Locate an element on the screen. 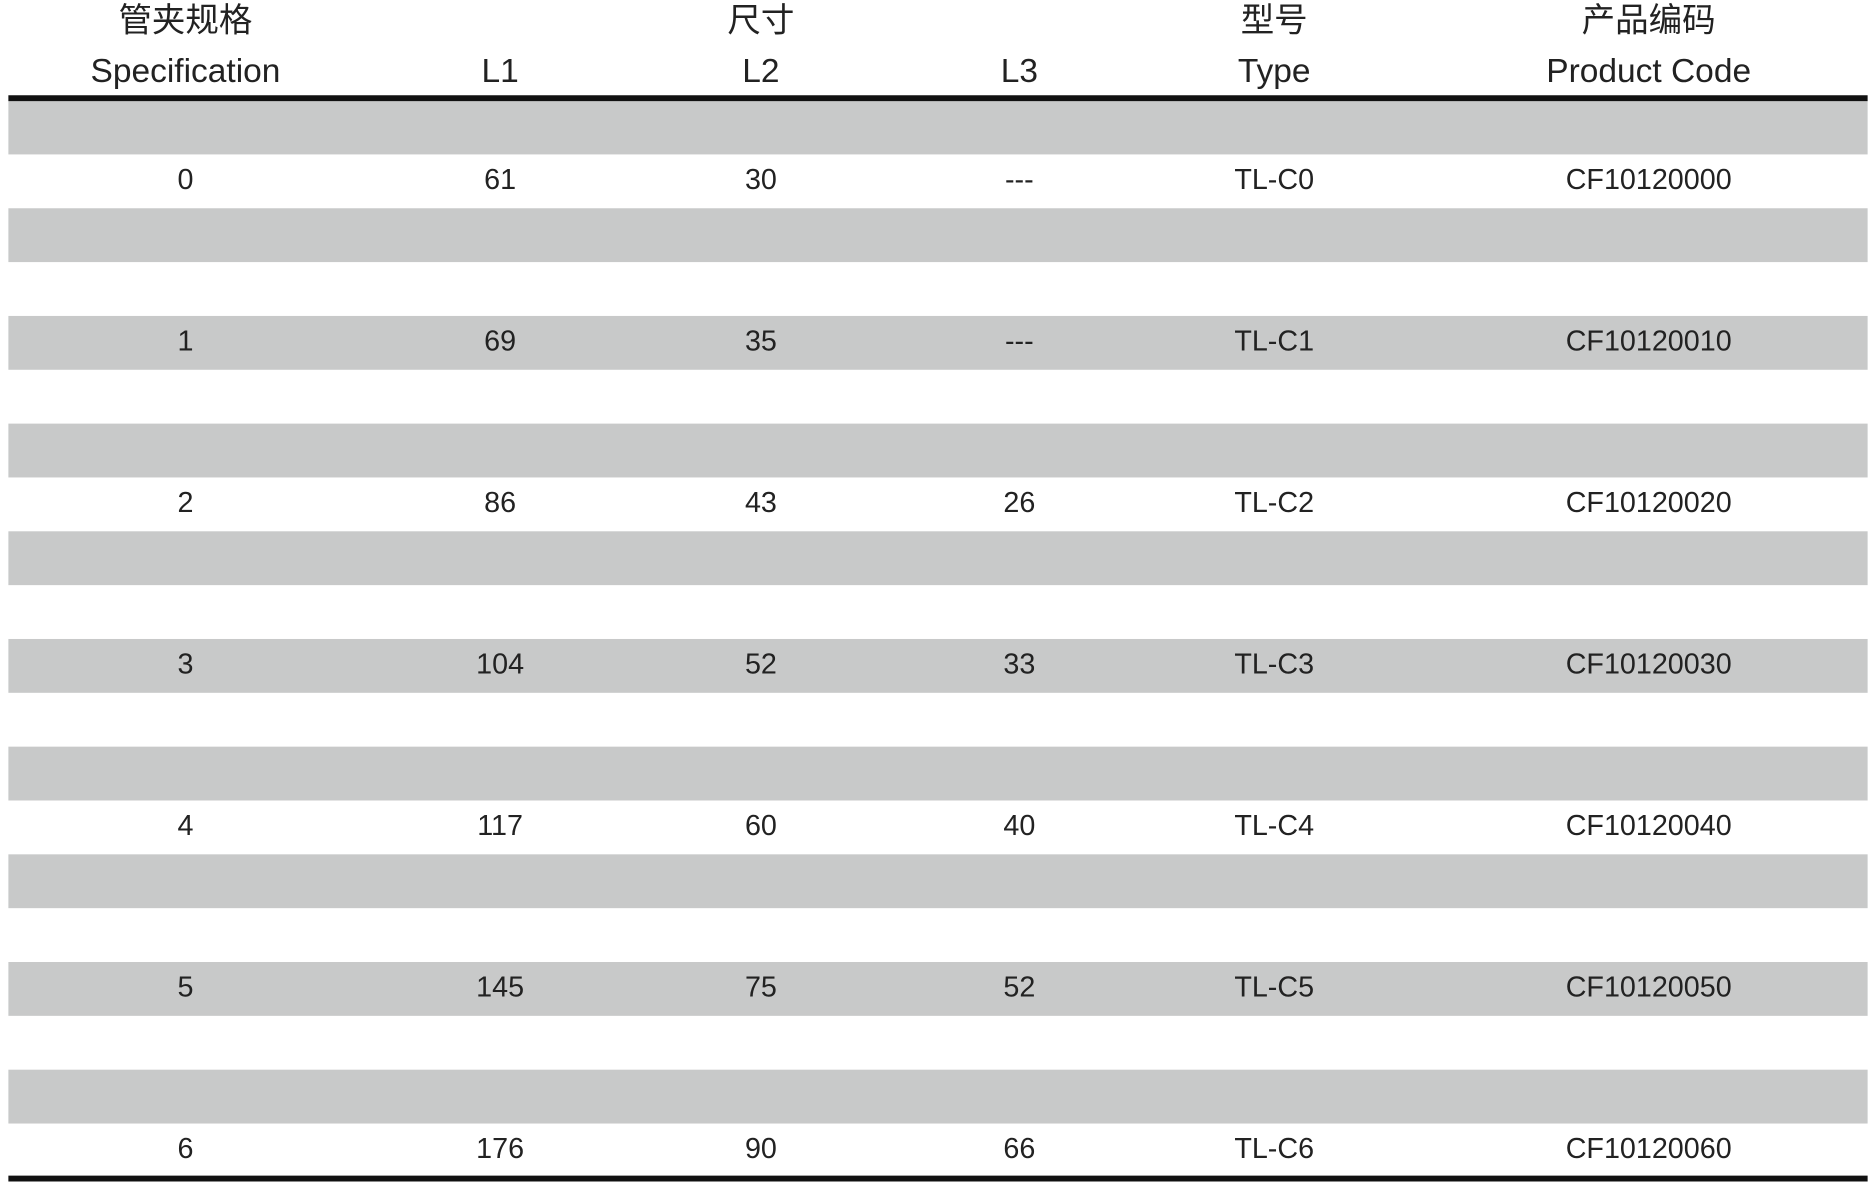 The height and width of the screenshot is (1193, 1876). cell: 5 is located at coordinates (185, 988).